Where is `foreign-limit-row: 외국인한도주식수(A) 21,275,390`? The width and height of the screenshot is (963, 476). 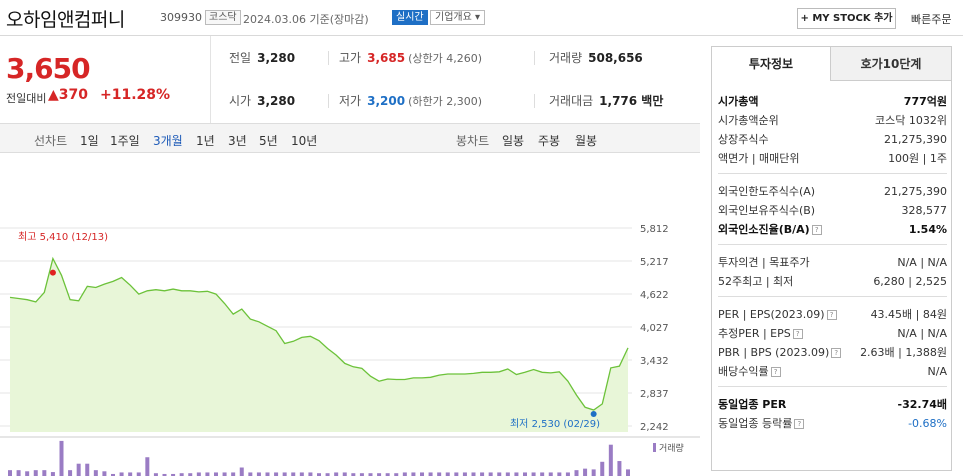
foreign-limit-row: 외국인한도주식수(A) 21,275,390 is located at coordinates (832, 191).